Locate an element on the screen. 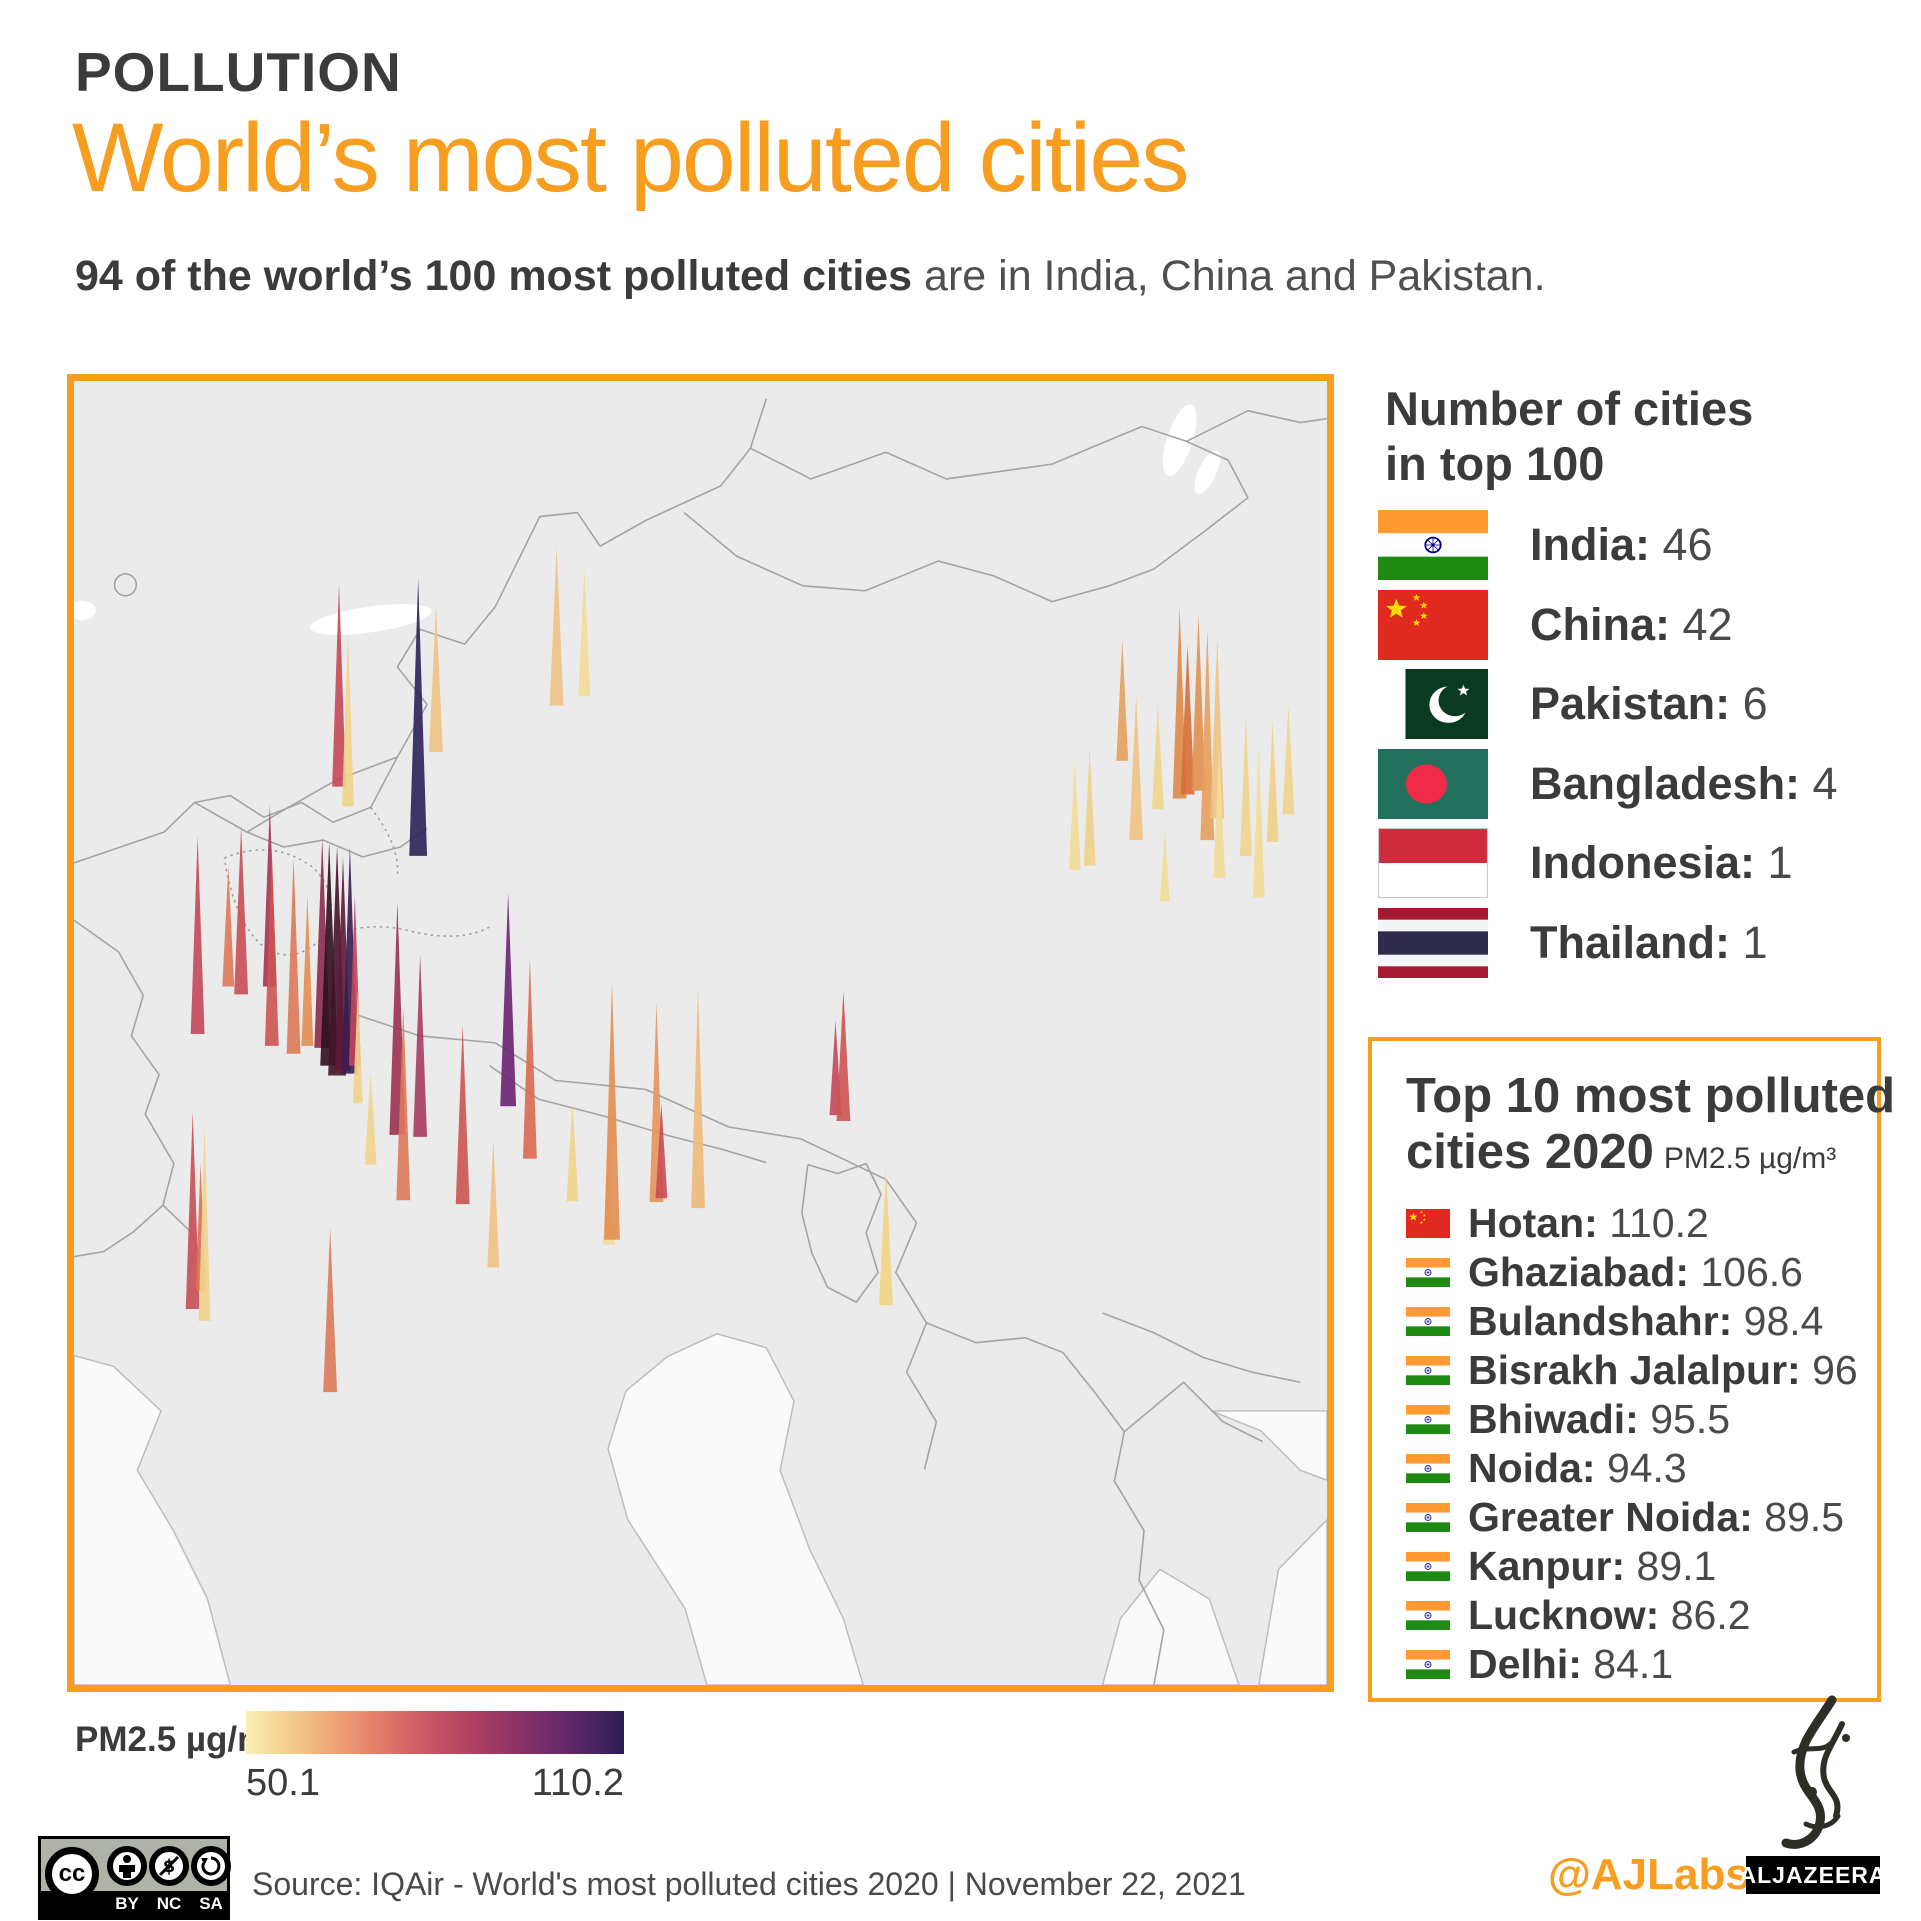 Image resolution: width=1921 pixels, height=1921 pixels. top10-row-bulandshahr: Bulandshahr: 98.4 is located at coordinates (1636, 1321).